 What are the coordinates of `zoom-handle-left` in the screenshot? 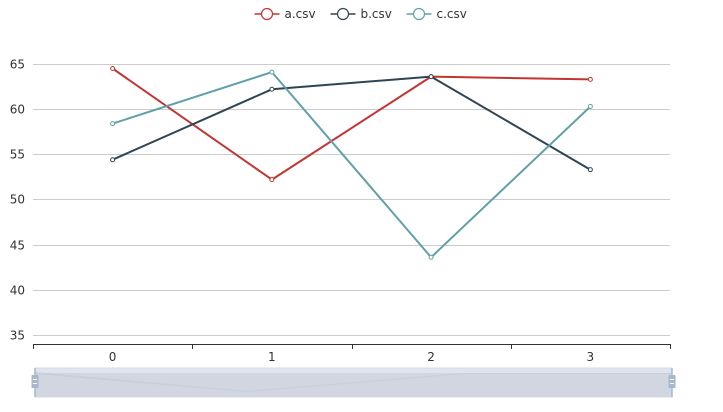 It's located at (35, 382).